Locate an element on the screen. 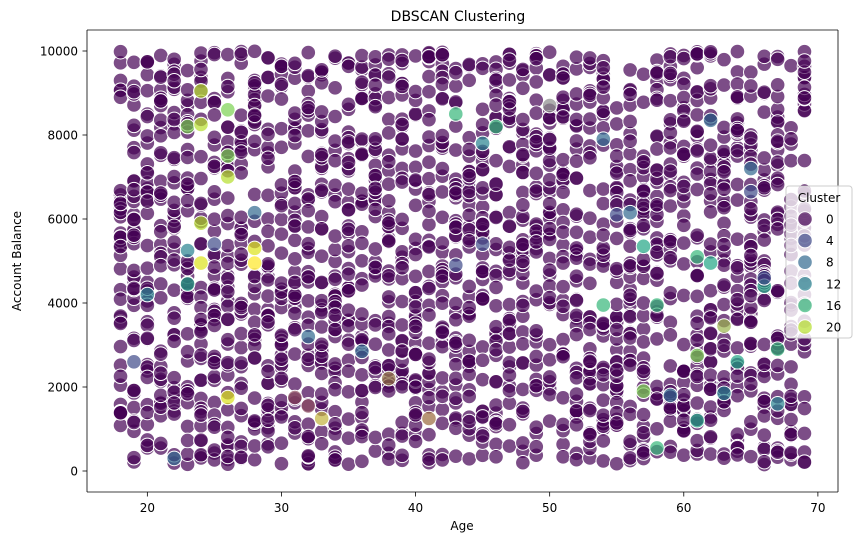  x-tick-label: 20 is located at coordinates (147, 508).